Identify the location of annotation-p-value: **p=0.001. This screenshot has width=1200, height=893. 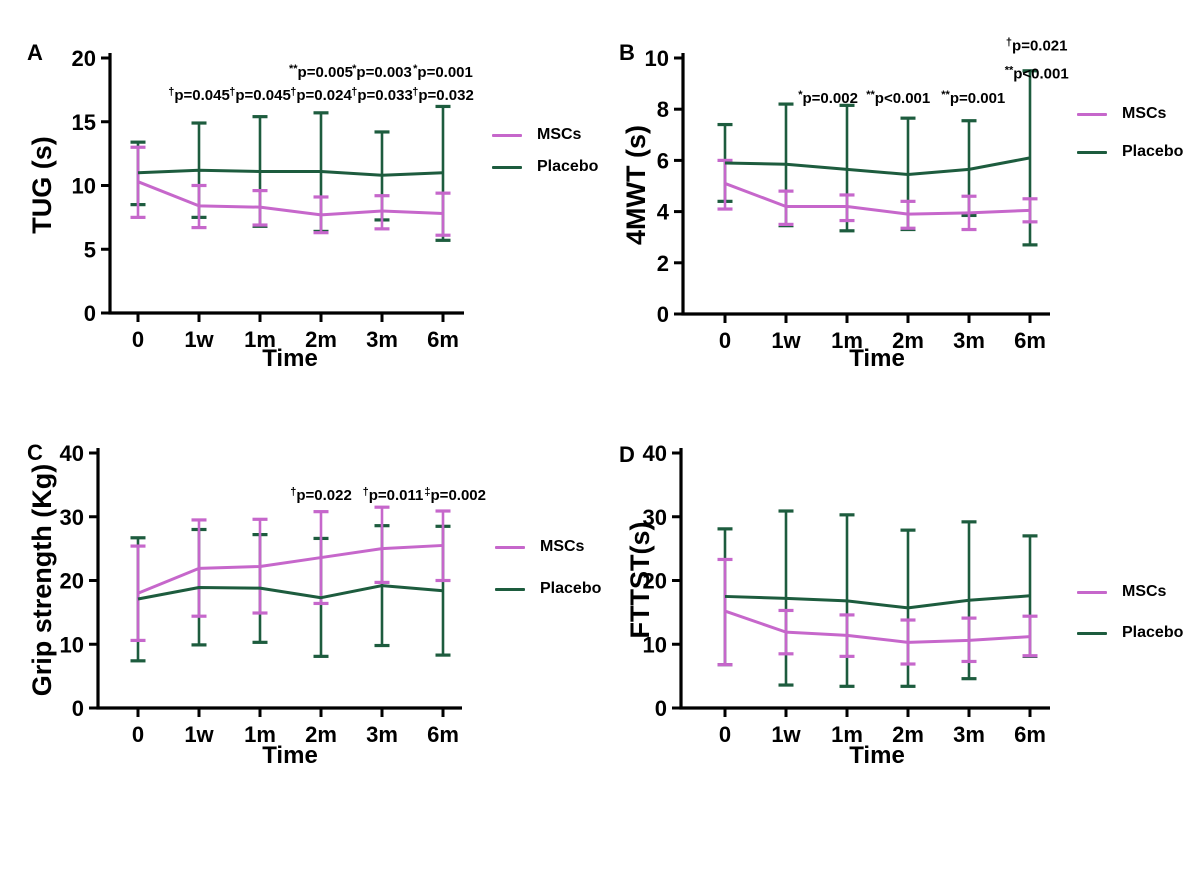
(973, 98).